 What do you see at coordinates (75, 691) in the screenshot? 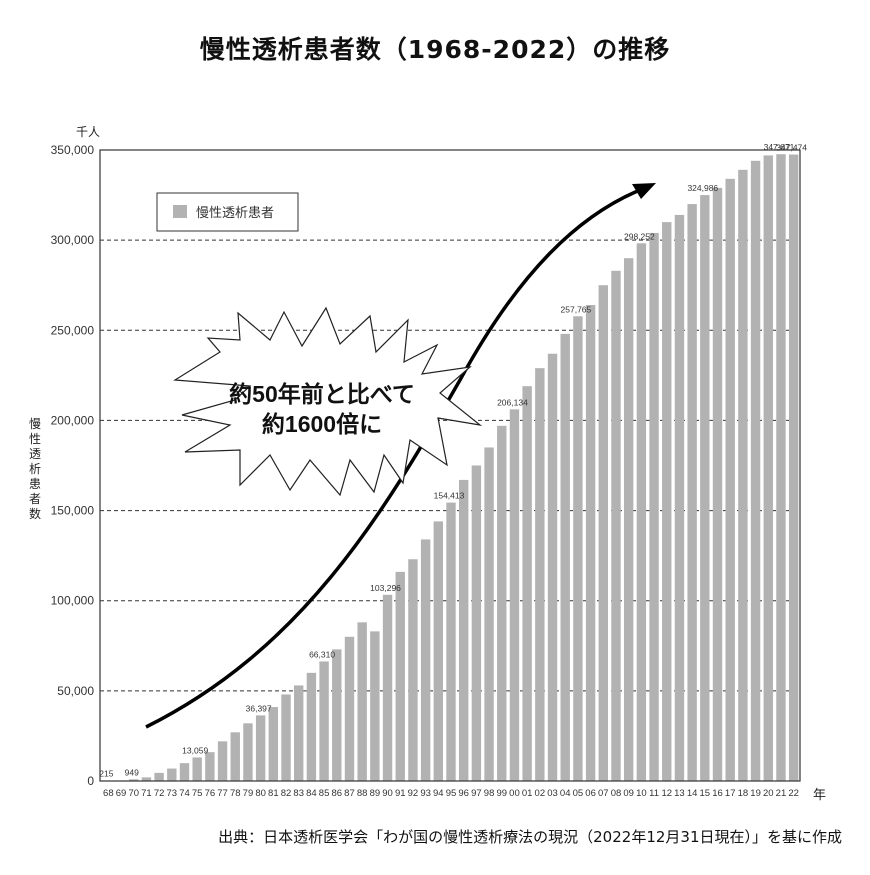
I see `y-tick-label: 50,000` at bounding box center [75, 691].